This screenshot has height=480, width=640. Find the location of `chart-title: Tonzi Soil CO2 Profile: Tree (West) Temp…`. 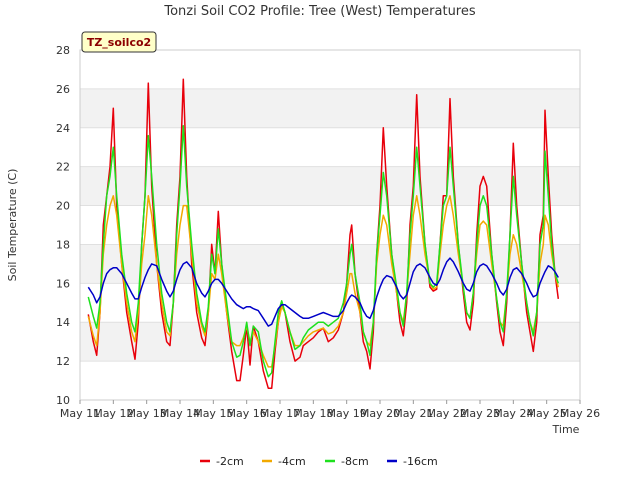

chart-title: Tonzi Soil CO2 Profile: Tree (West) Temp… is located at coordinates (319, 11).